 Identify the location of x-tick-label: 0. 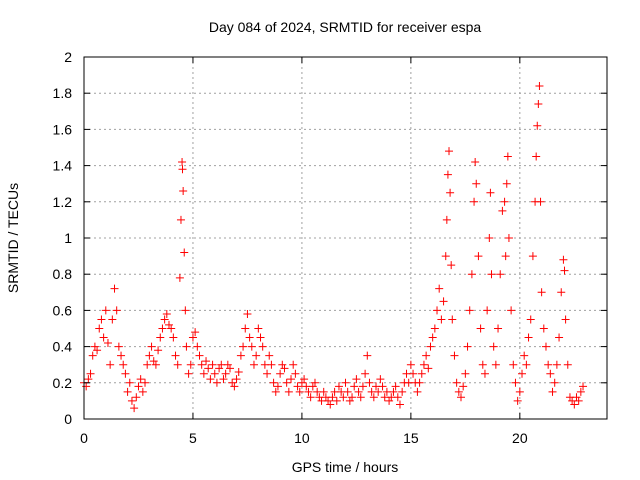
(84, 438).